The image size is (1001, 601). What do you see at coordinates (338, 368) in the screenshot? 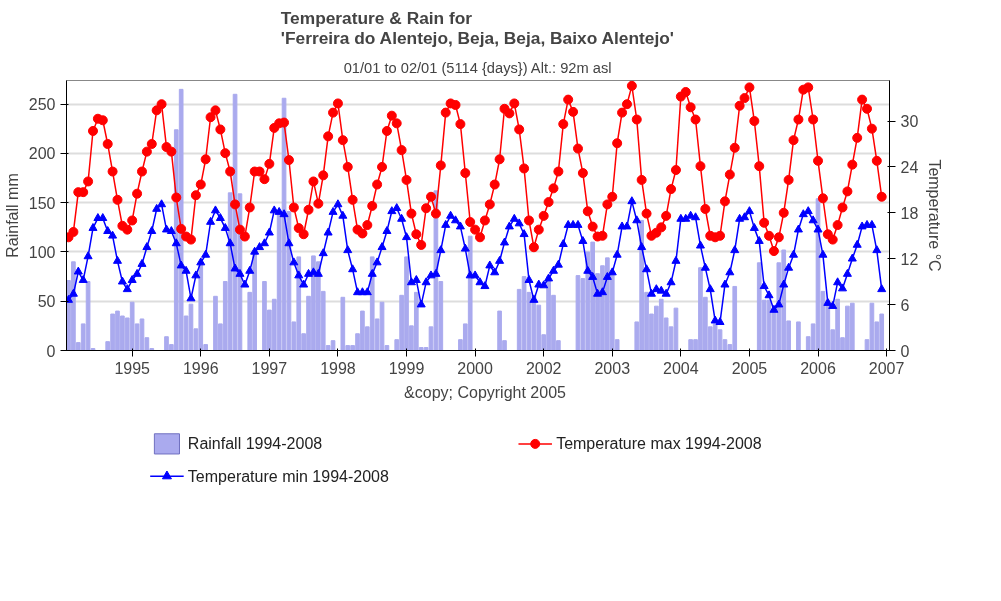
I see `x-tick-label: 1998` at bounding box center [338, 368].